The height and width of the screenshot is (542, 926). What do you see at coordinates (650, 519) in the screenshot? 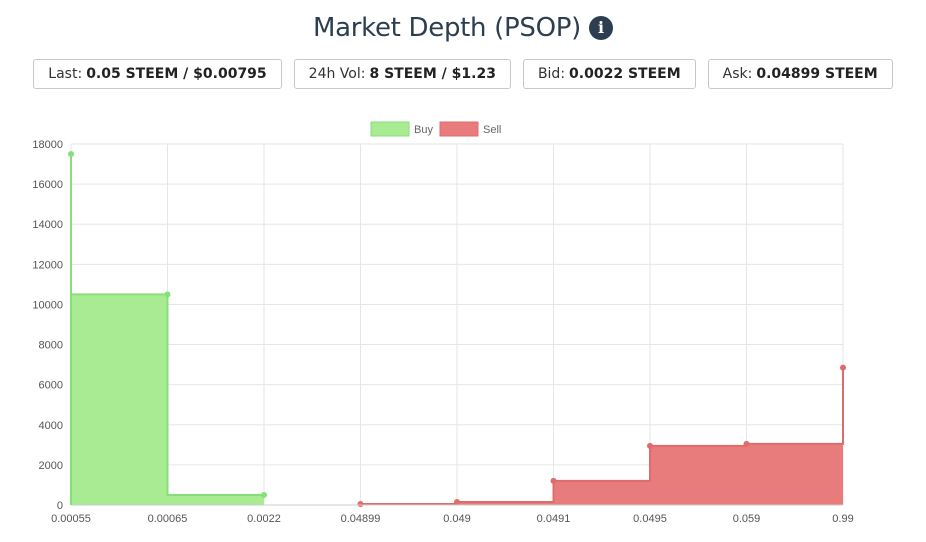
I see `x-tick-label: 0.0495` at bounding box center [650, 519].